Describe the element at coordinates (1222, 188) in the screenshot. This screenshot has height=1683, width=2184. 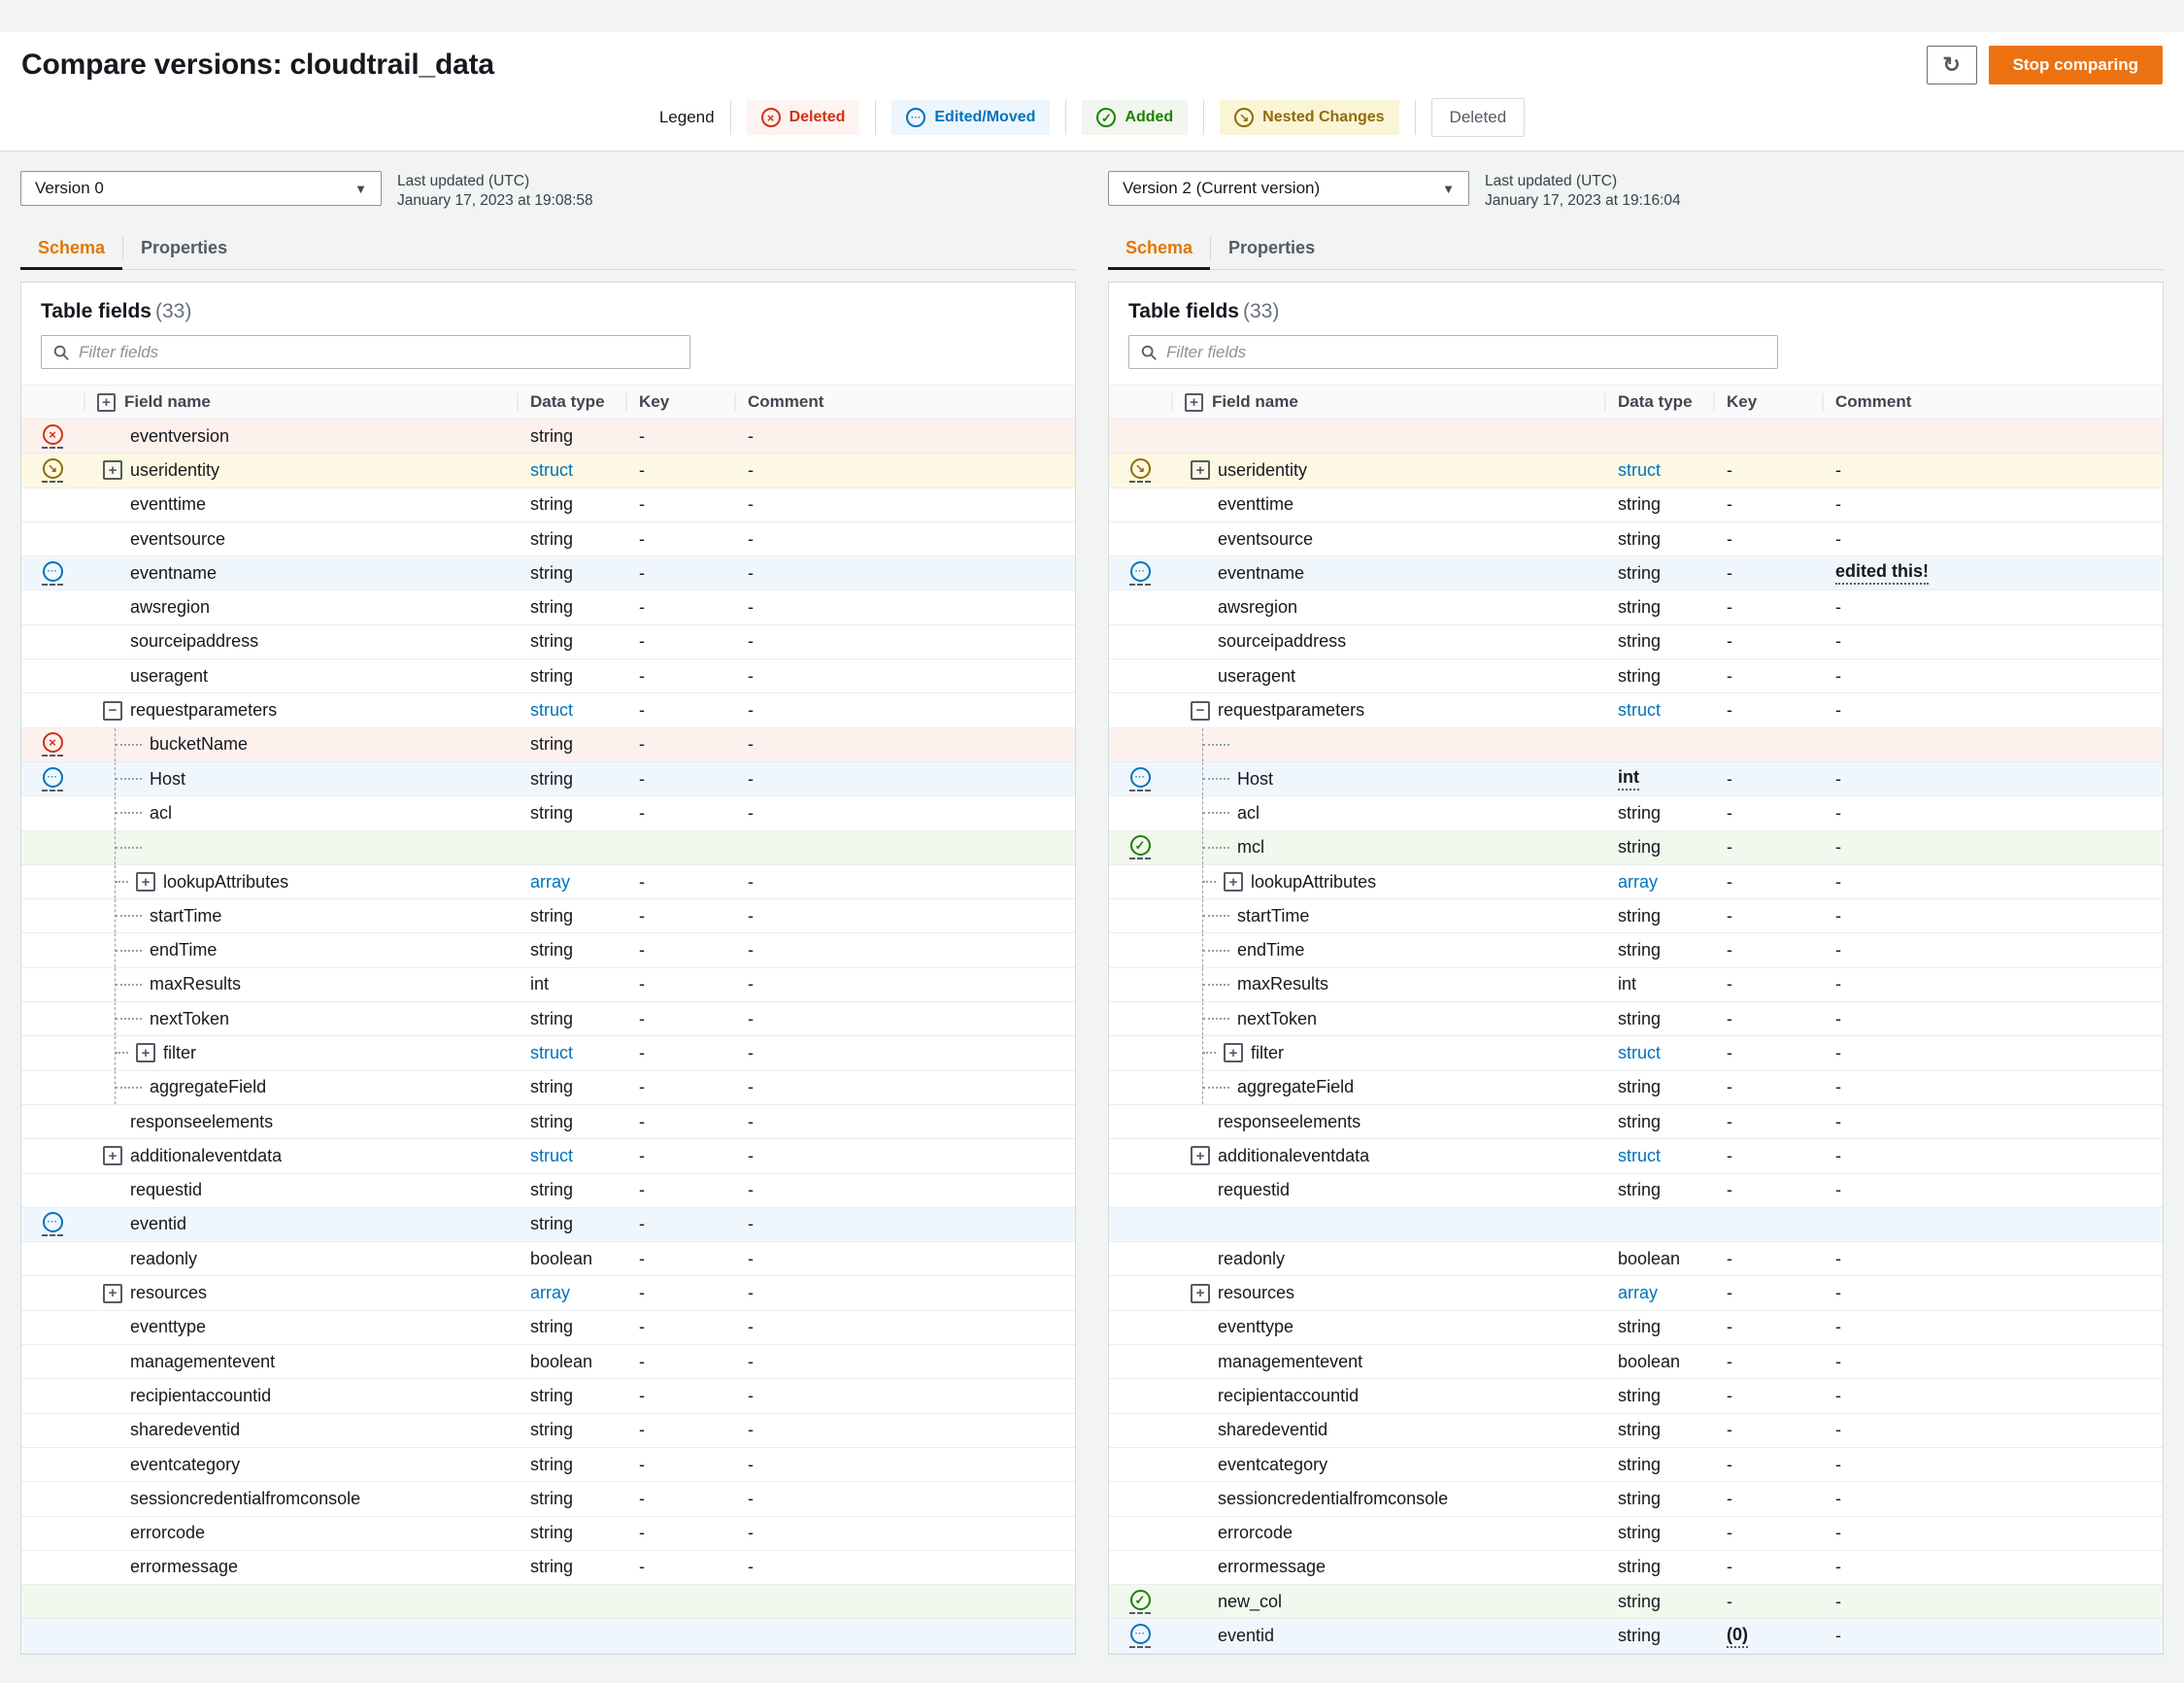
I see `version-select-value: Version 2 (Current version)` at that location.